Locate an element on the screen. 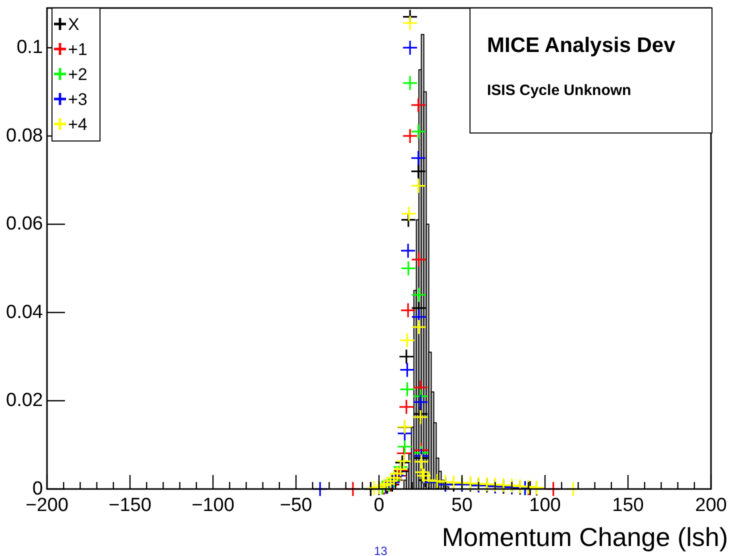  y-tick-label: 0.06 is located at coordinates (24, 224).